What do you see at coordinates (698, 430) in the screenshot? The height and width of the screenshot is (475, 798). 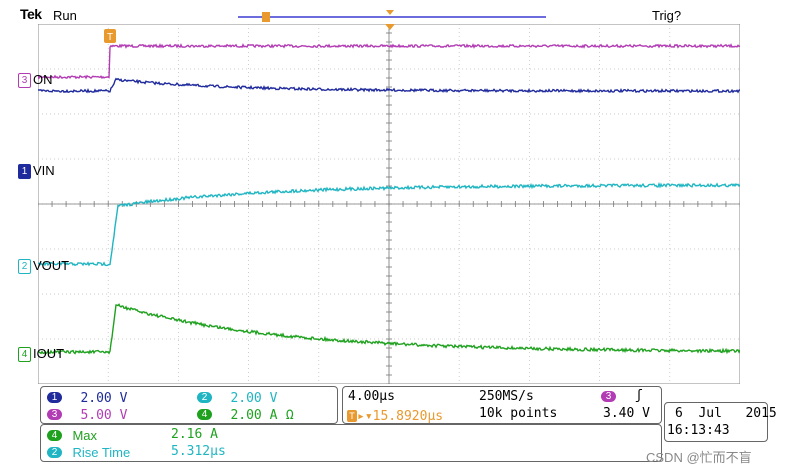 I see `time: 16:13:43` at bounding box center [698, 430].